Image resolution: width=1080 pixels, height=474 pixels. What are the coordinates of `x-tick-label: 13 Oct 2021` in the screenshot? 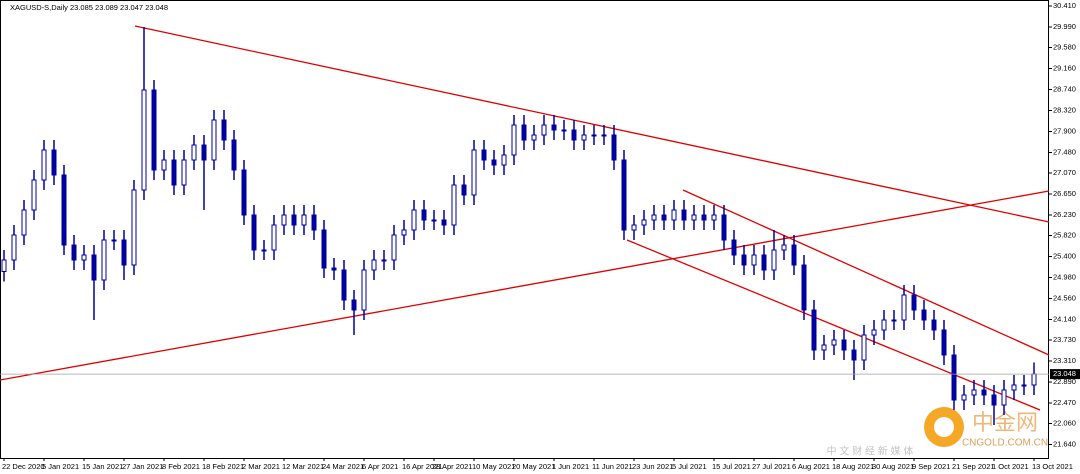 It's located at (1052, 466).